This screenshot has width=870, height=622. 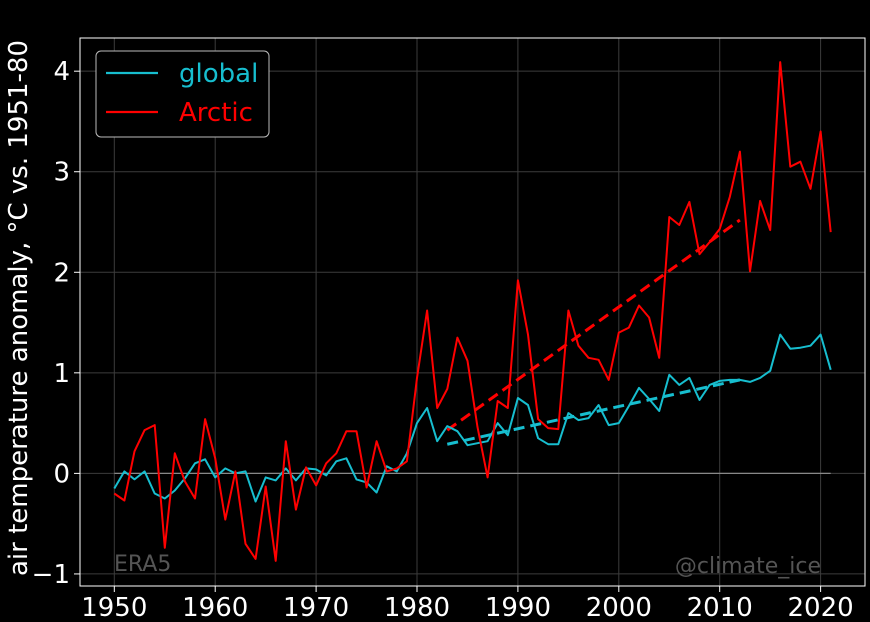 What do you see at coordinates (114, 607) in the screenshot?
I see `x-tick-label: 1950` at bounding box center [114, 607].